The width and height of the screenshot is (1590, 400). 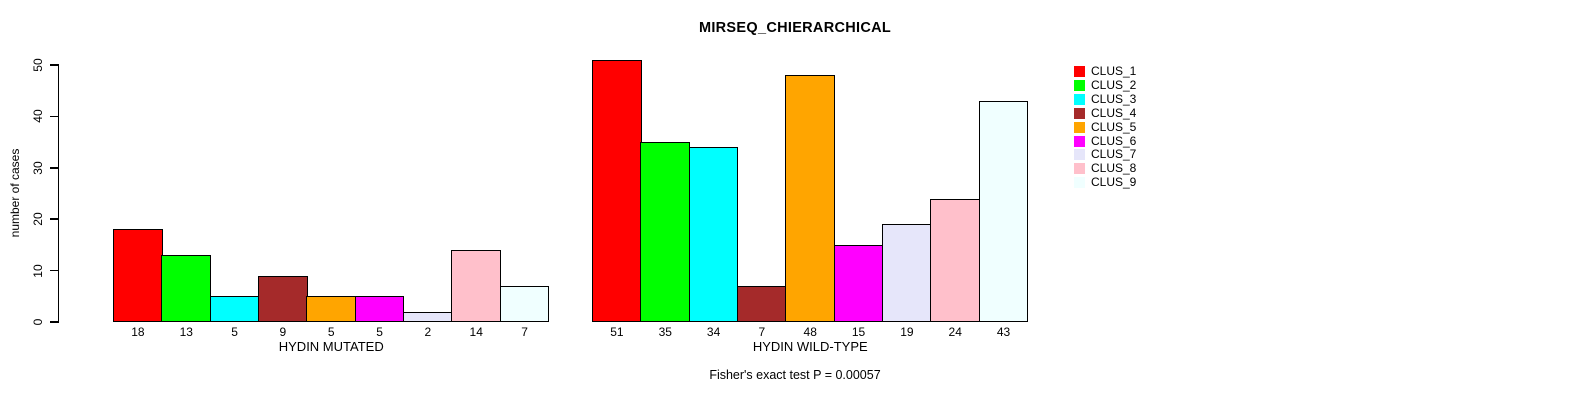 What do you see at coordinates (38, 322) in the screenshot?
I see `y-tick-label: 0` at bounding box center [38, 322].